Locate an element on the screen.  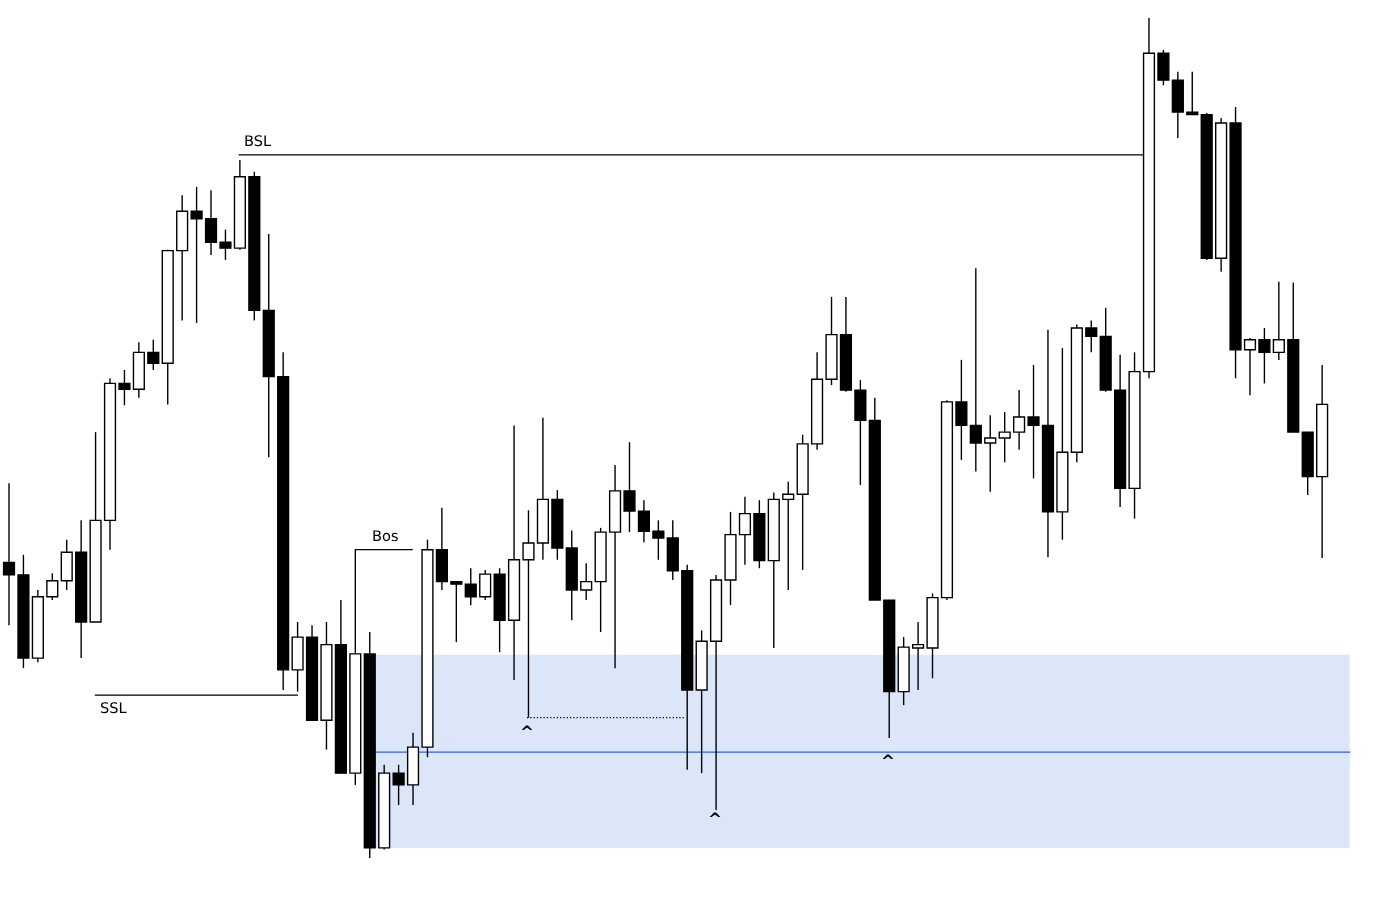
ref-line-label: BSL is located at coordinates (258, 141).